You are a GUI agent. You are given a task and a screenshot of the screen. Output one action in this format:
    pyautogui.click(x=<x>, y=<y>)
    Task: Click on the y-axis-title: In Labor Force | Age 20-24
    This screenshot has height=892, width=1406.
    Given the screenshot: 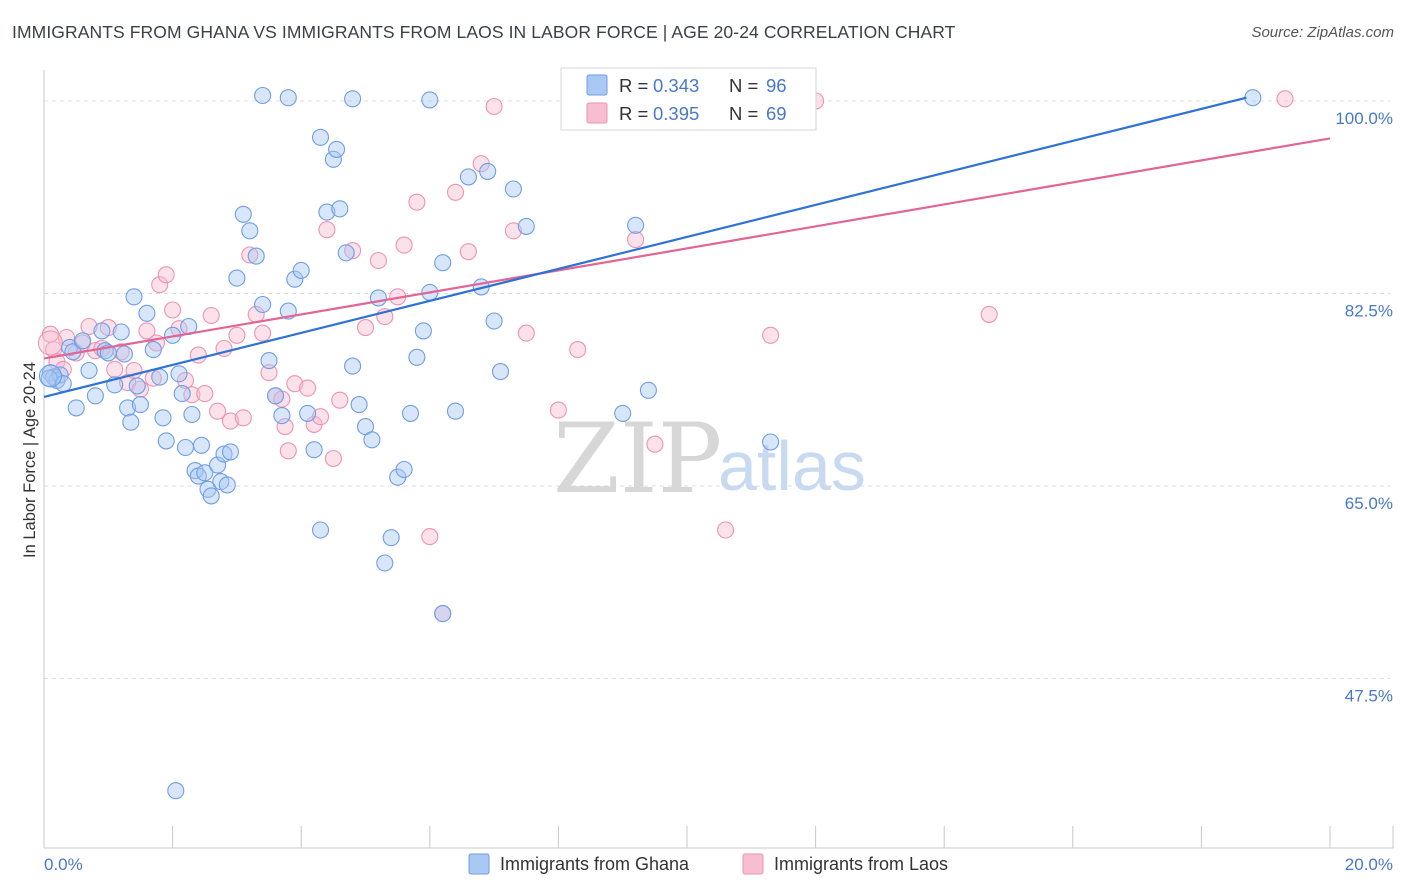 What is the action you would take?
    pyautogui.click(x=30, y=460)
    